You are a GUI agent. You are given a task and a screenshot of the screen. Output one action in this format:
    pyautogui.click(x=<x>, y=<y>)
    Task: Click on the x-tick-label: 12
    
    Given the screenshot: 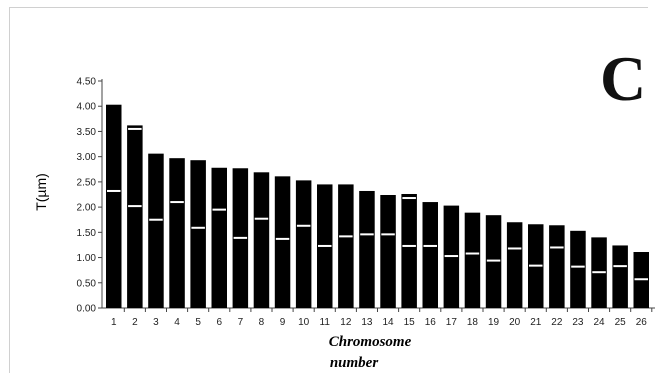 What is the action you would take?
    pyautogui.click(x=346, y=322)
    